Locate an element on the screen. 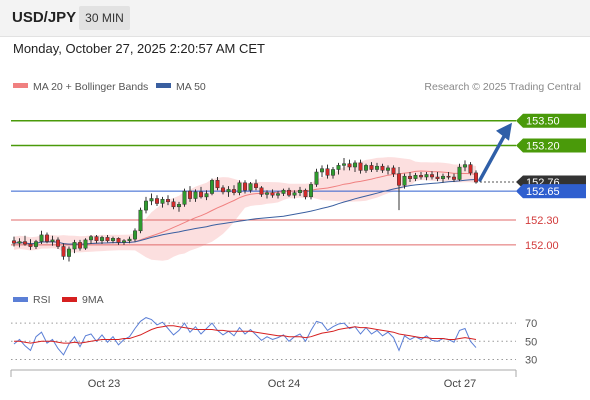 This screenshot has height=400, width=590. rsi-panel: 70 50 30 is located at coordinates (274, 341).